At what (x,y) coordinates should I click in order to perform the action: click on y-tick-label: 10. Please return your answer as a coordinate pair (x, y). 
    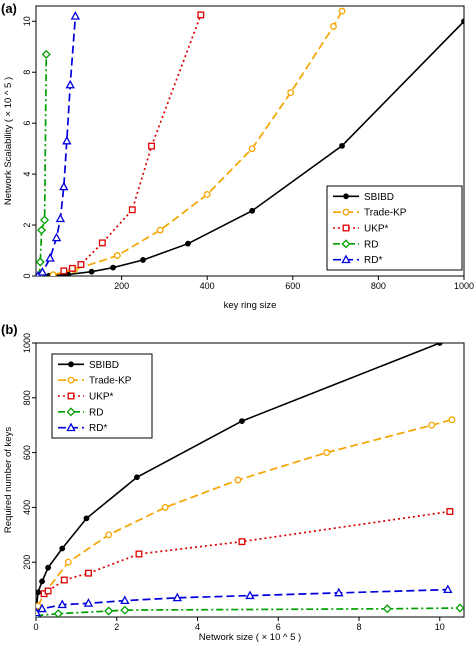
    Looking at the image, I should click on (27, 21).